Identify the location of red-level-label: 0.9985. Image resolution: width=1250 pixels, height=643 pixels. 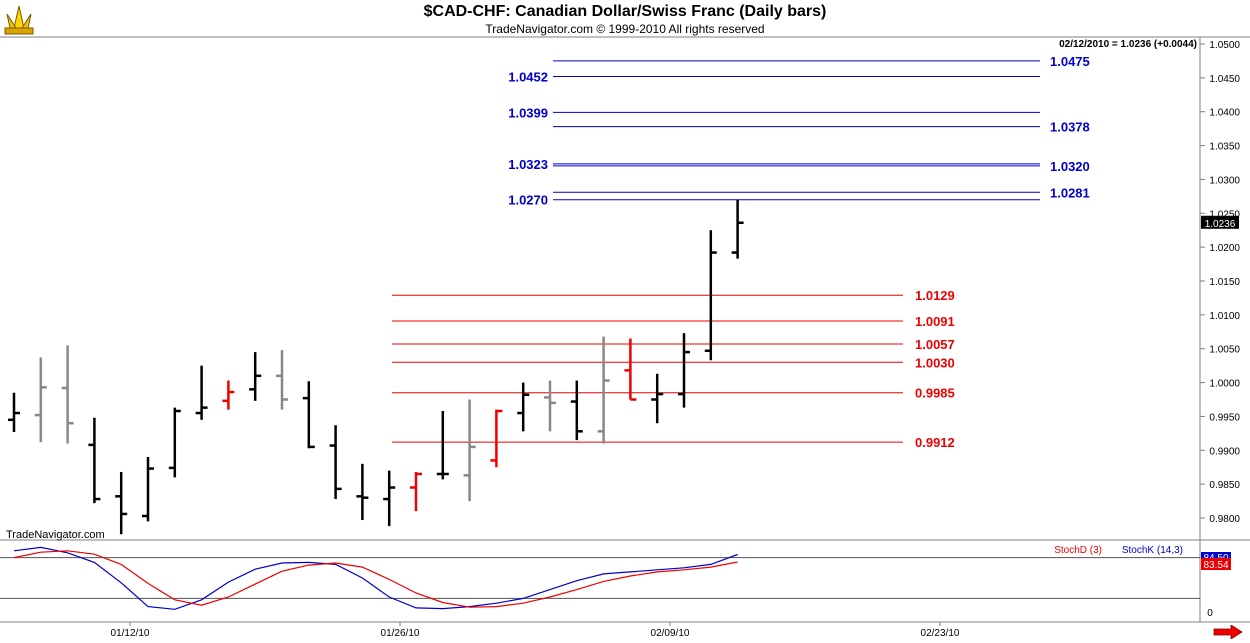
(935, 393).